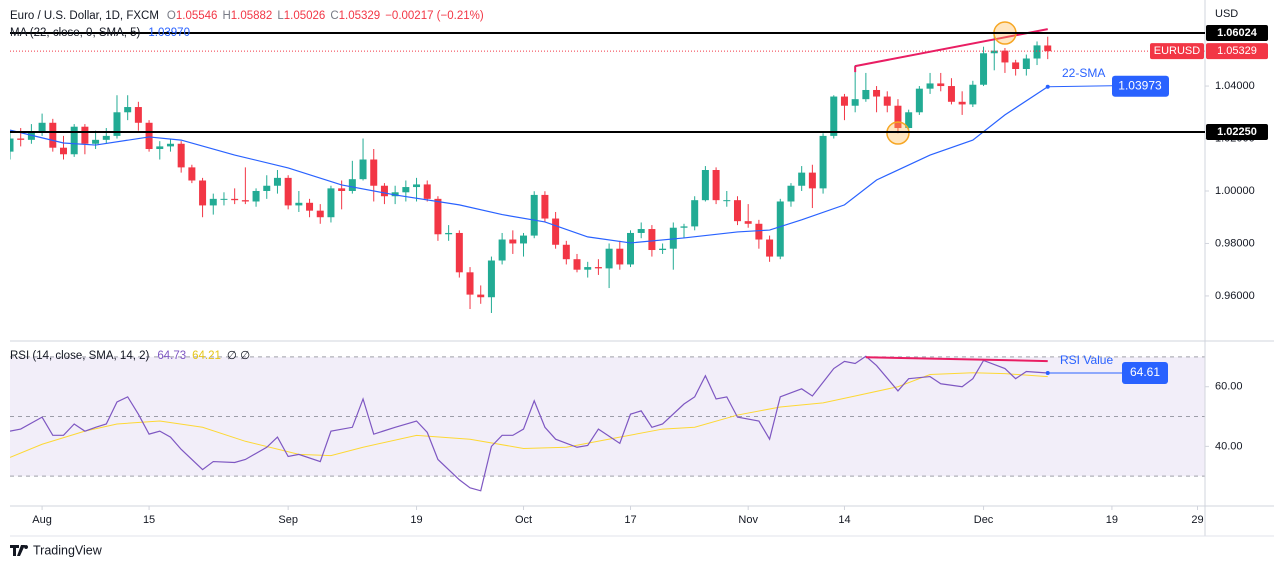  What do you see at coordinates (288, 520) in the screenshot?
I see `x-tick-label: Sep` at bounding box center [288, 520].